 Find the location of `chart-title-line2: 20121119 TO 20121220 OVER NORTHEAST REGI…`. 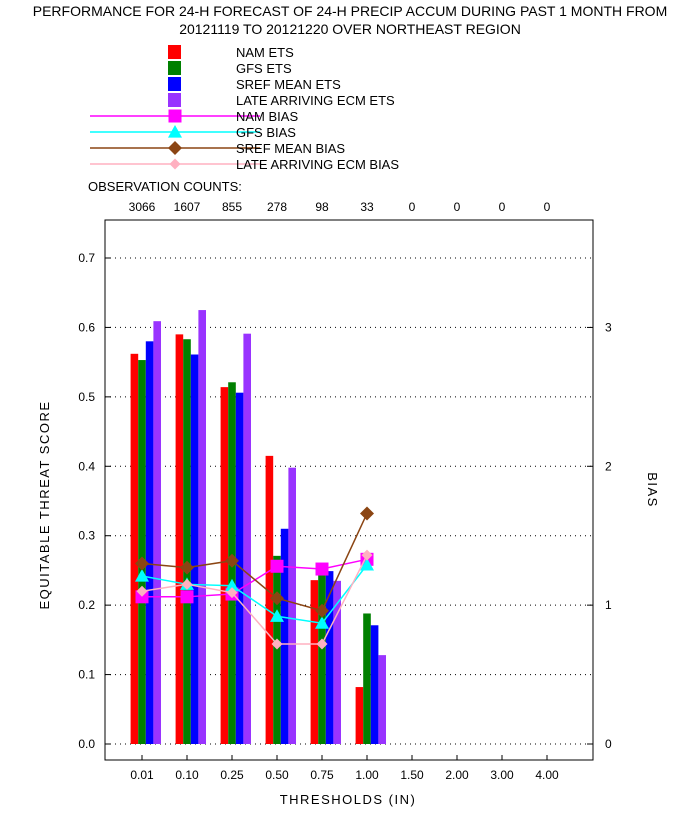

chart-title-line2: 20121119 TO 20121220 OVER NORTHEAST REGI… is located at coordinates (350, 29).